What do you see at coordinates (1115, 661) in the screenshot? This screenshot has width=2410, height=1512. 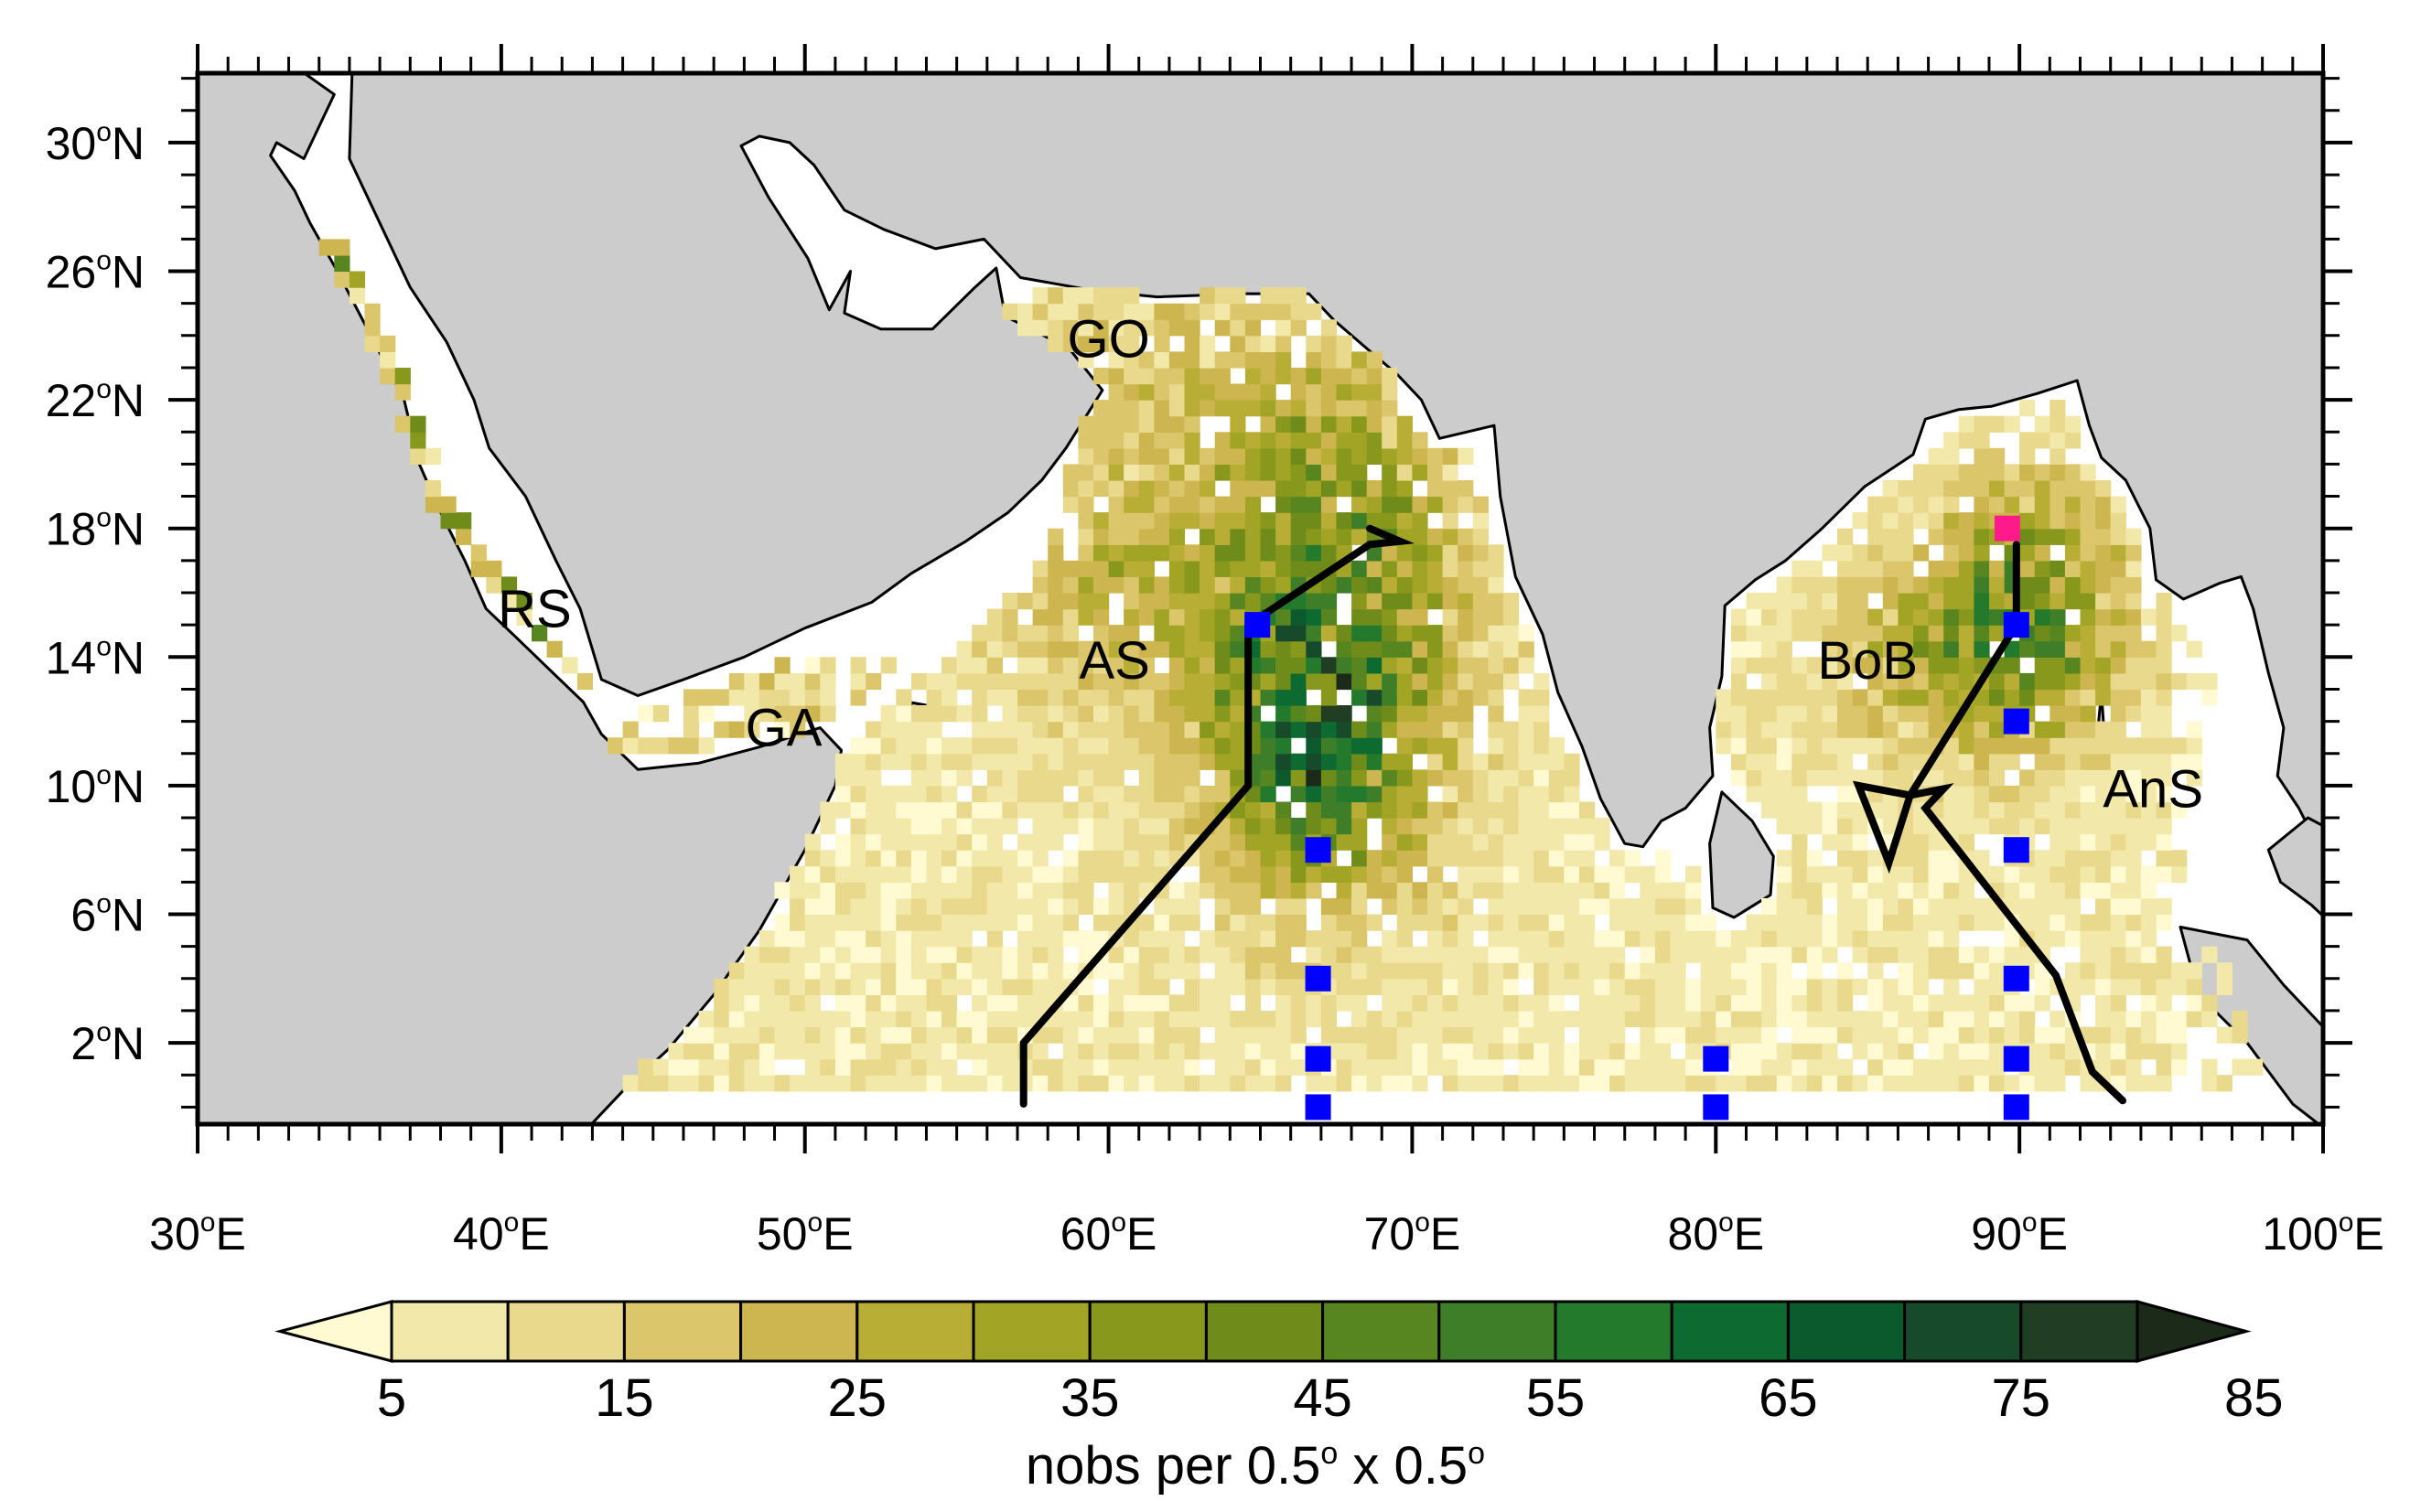 I see `region-label-as: AS` at bounding box center [1115, 661].